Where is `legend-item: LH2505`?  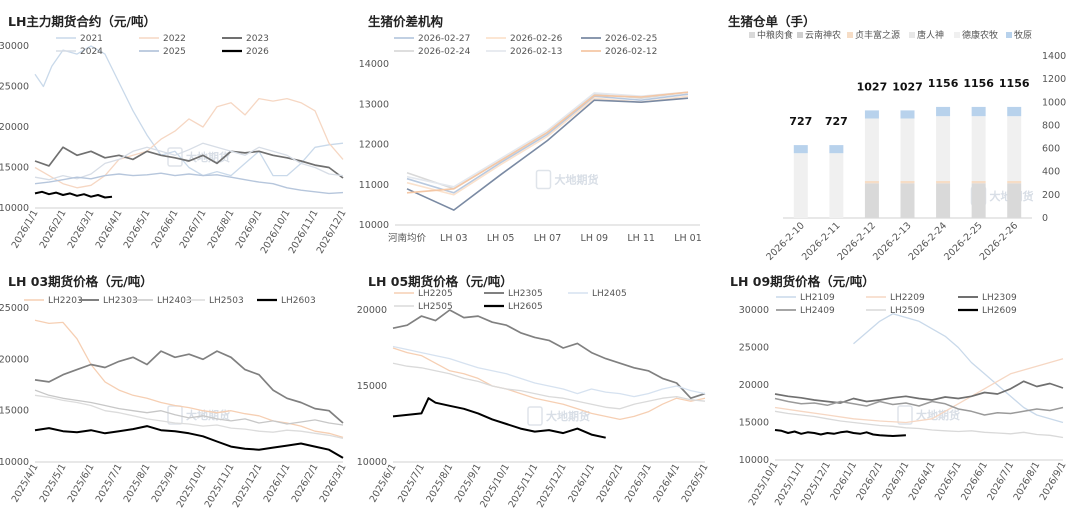 legend-item: LH2505 is located at coordinates (423, 307).